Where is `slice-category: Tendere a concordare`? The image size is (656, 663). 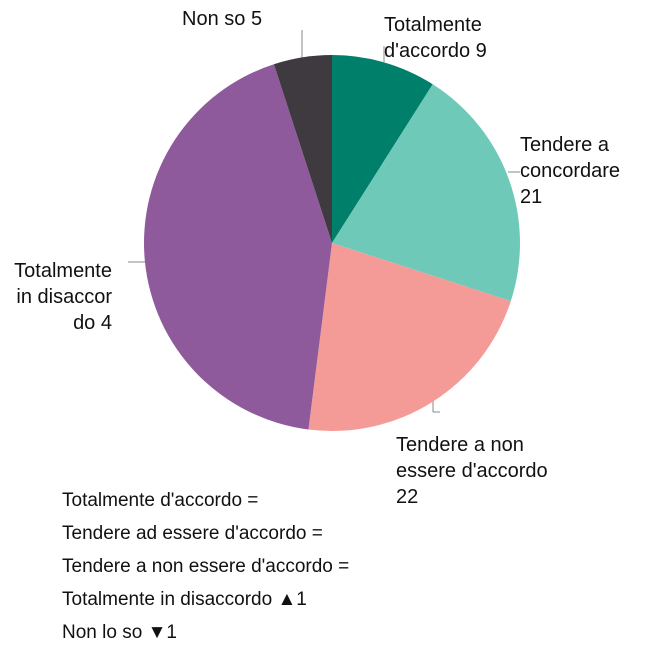
slice-category: Tendere a concordare is located at coordinates (570, 158).